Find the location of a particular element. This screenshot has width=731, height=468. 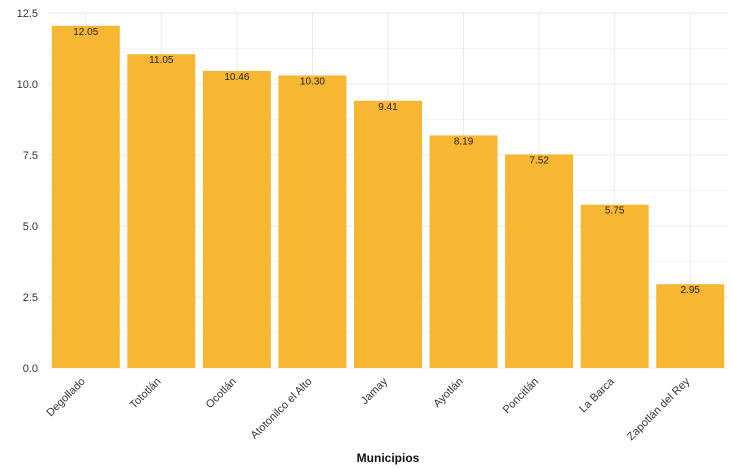

x-tick-label: Zapotlán del Rey is located at coordinates (659, 409).